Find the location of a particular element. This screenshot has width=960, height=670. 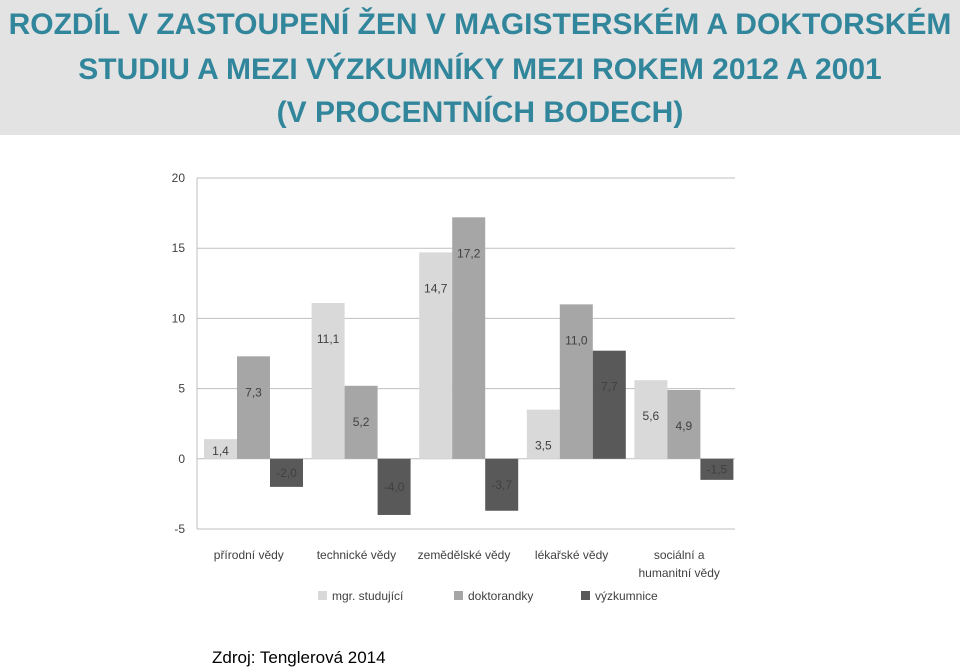

y-tick-label: 15 is located at coordinates (179, 248).